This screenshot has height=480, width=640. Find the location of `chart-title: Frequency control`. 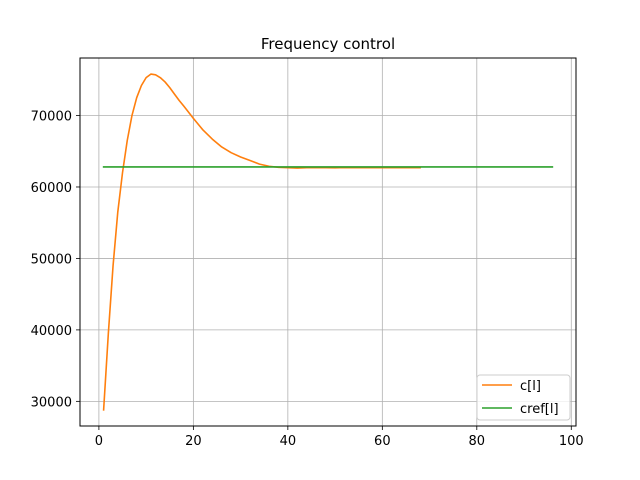

chart-title: Frequency control is located at coordinates (328, 44).